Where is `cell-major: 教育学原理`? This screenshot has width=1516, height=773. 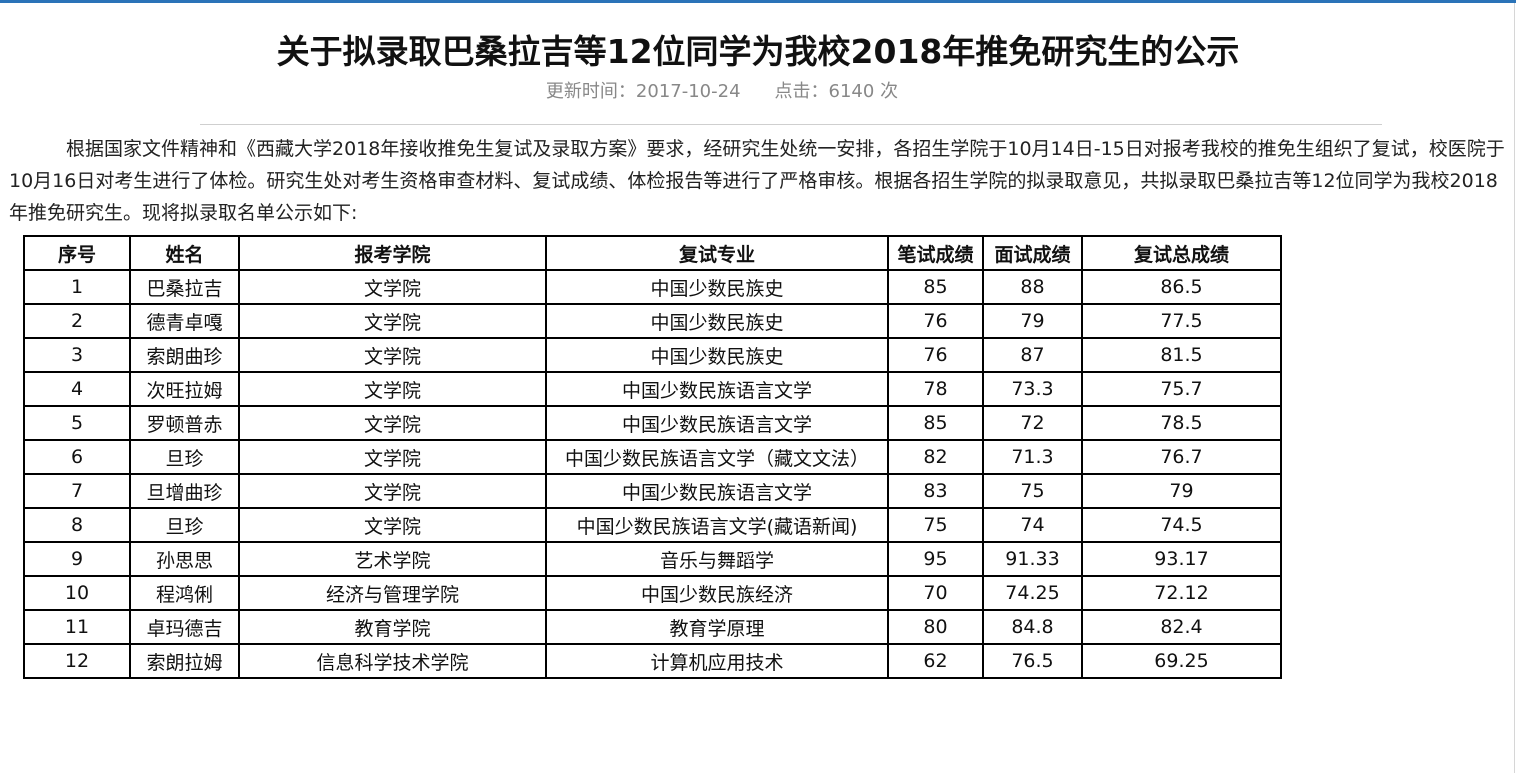
cell-major: 教育学原理 is located at coordinates (717, 627).